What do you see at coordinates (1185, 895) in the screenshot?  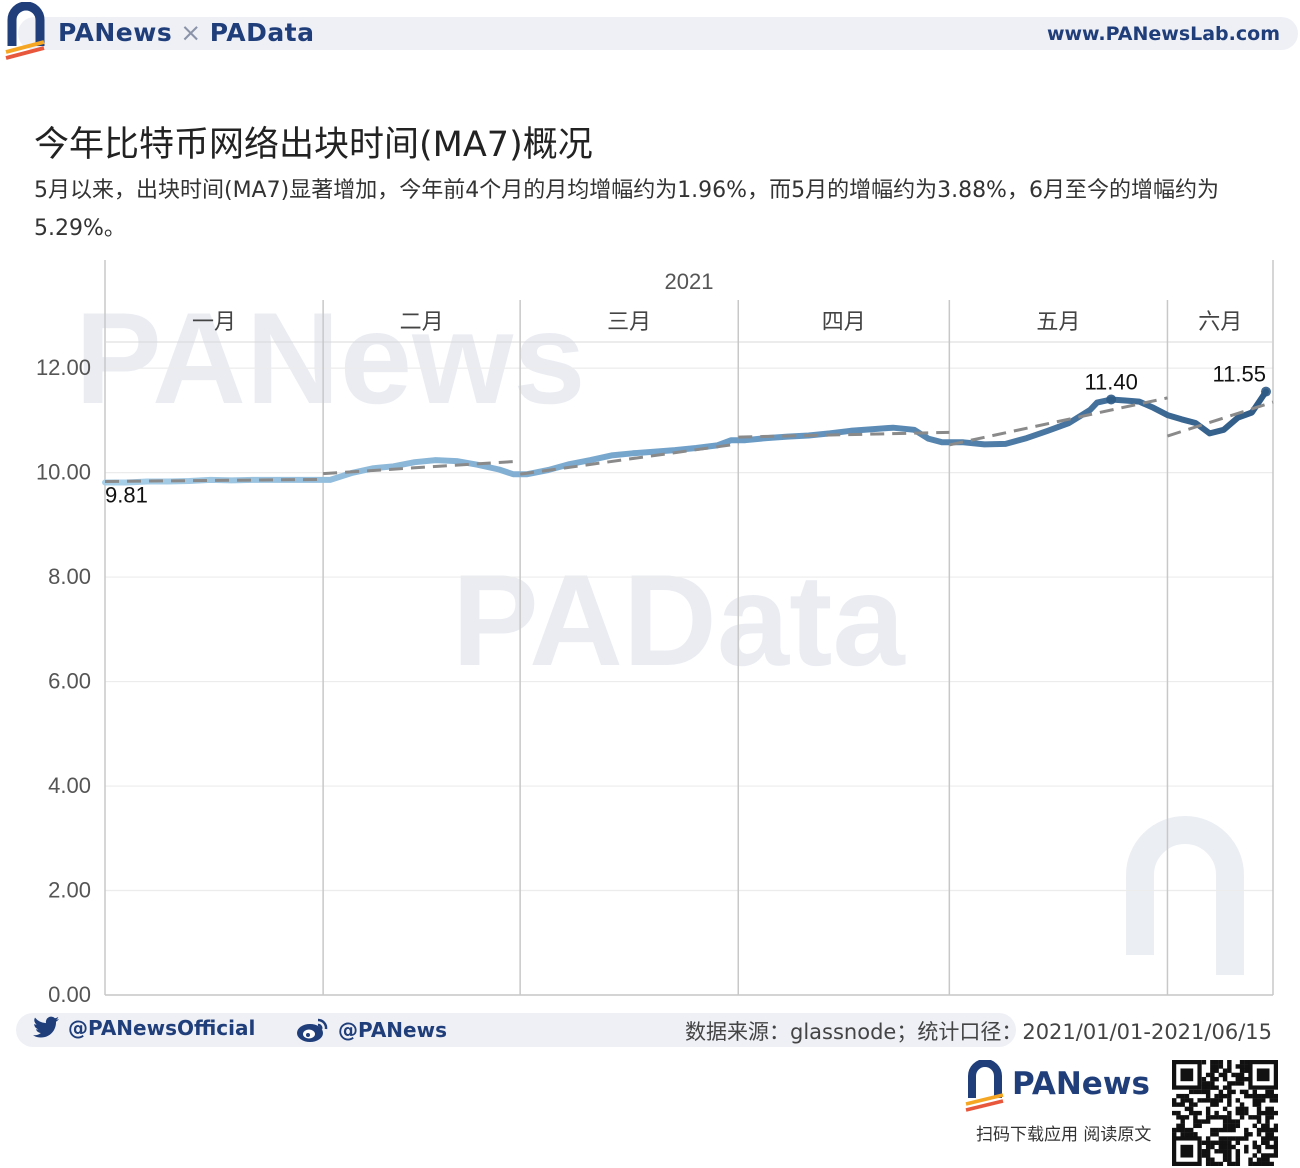 I see `watermark-logo-icon` at bounding box center [1185, 895].